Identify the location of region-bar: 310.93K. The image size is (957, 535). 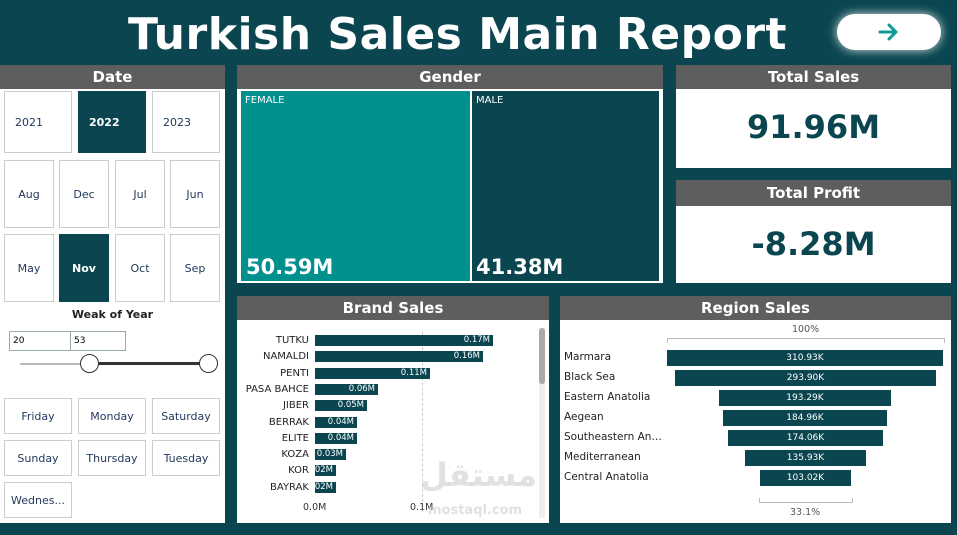
(805, 358).